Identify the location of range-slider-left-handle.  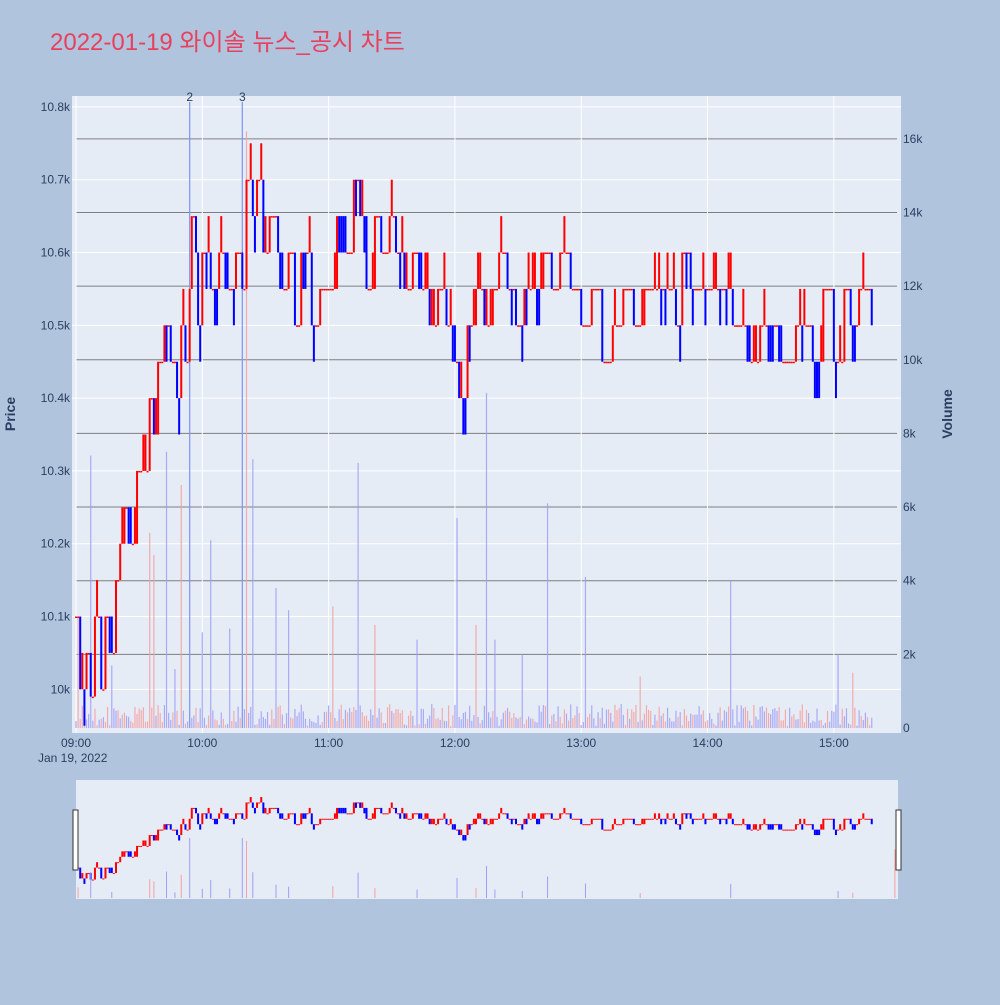
(75, 840).